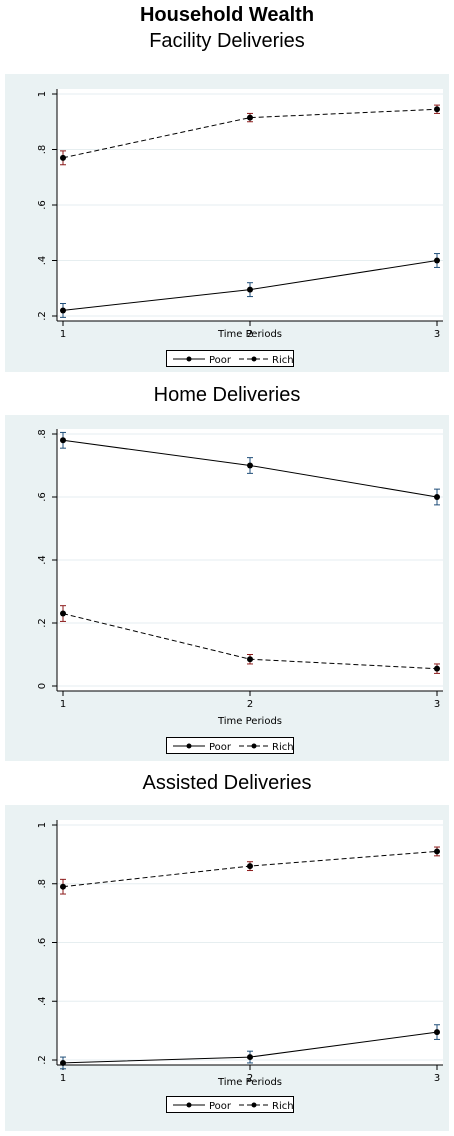  I want to click on series-line-rich, so click(250, 133).